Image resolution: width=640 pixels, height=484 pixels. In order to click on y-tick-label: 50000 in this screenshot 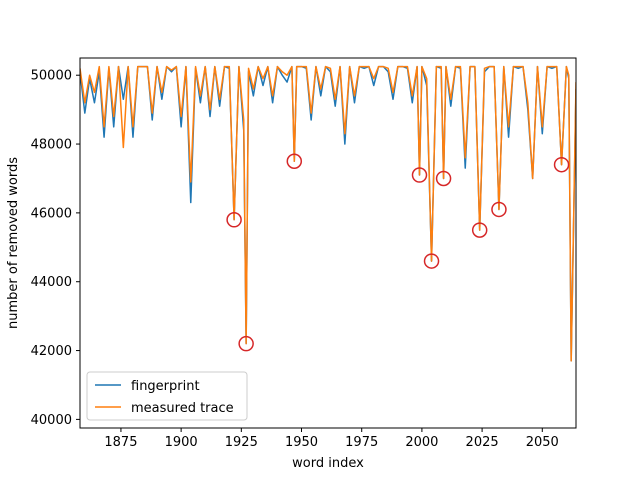, I will do `click(51, 76)`.